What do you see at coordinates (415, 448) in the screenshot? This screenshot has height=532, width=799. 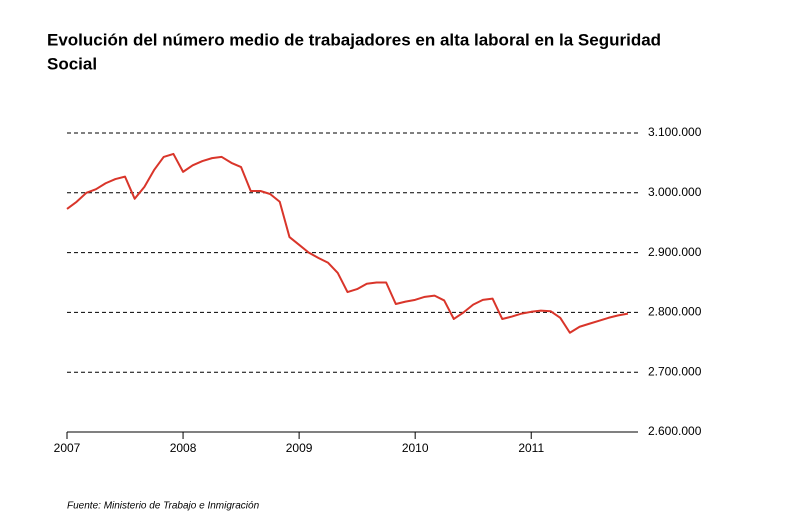 I see `x-tick-label: 2010` at bounding box center [415, 448].